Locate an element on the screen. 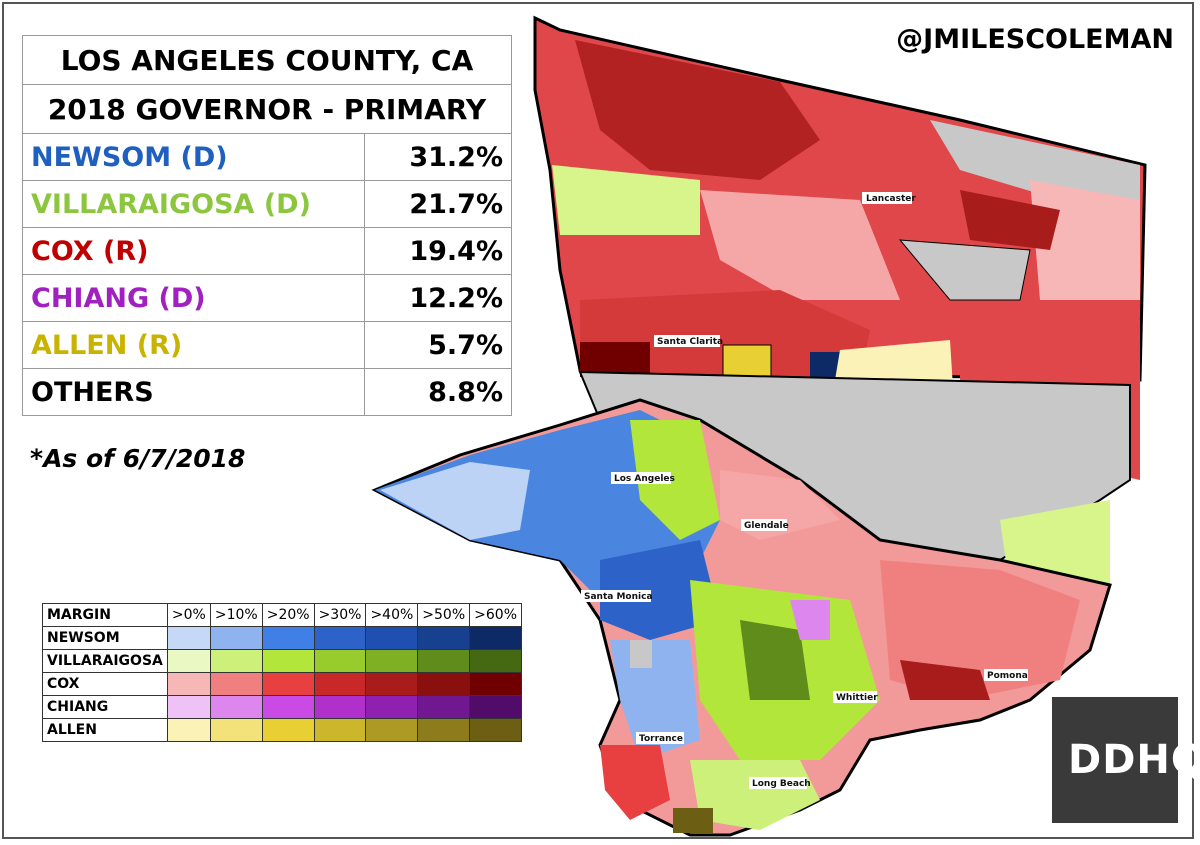 Image resolution: width=1200 pixels, height=845 pixels. candidate-pct: 19.4% is located at coordinates (438, 251).